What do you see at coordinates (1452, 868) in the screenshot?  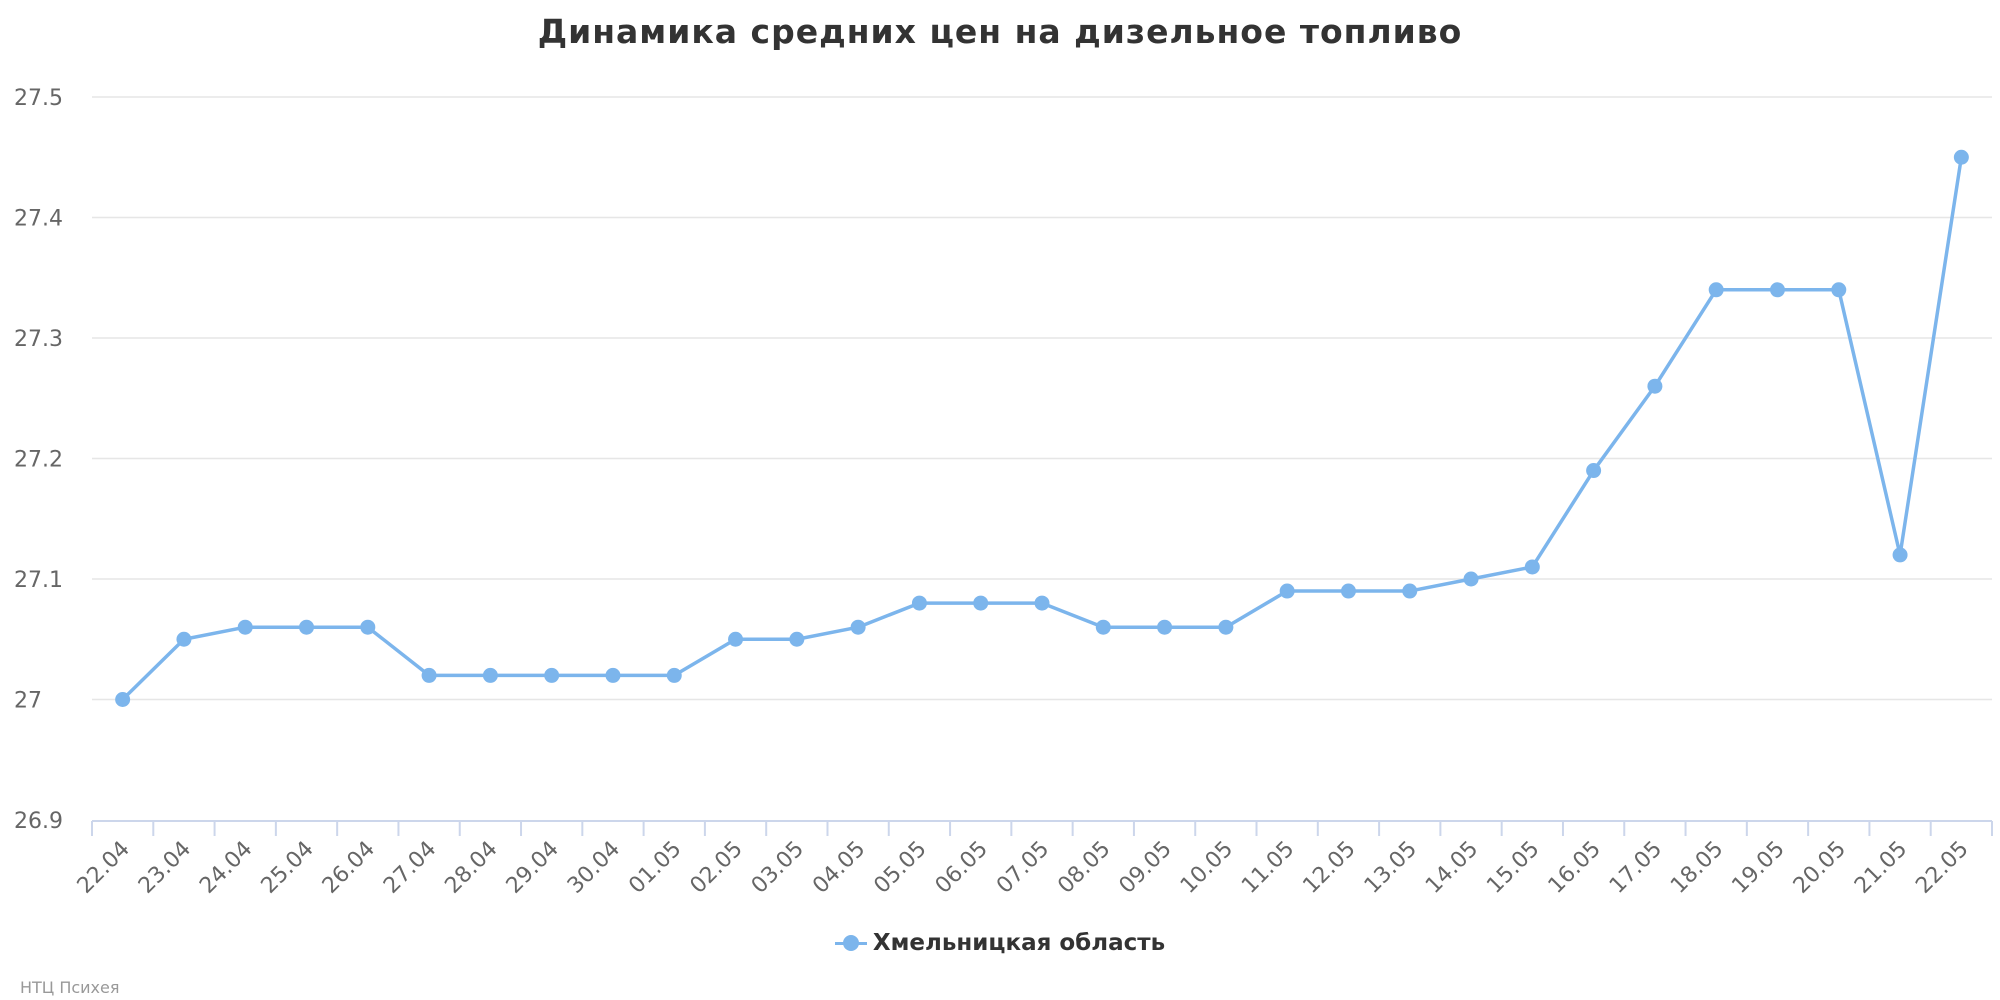 I see `x-tick-label: 14.05` at bounding box center [1452, 868].